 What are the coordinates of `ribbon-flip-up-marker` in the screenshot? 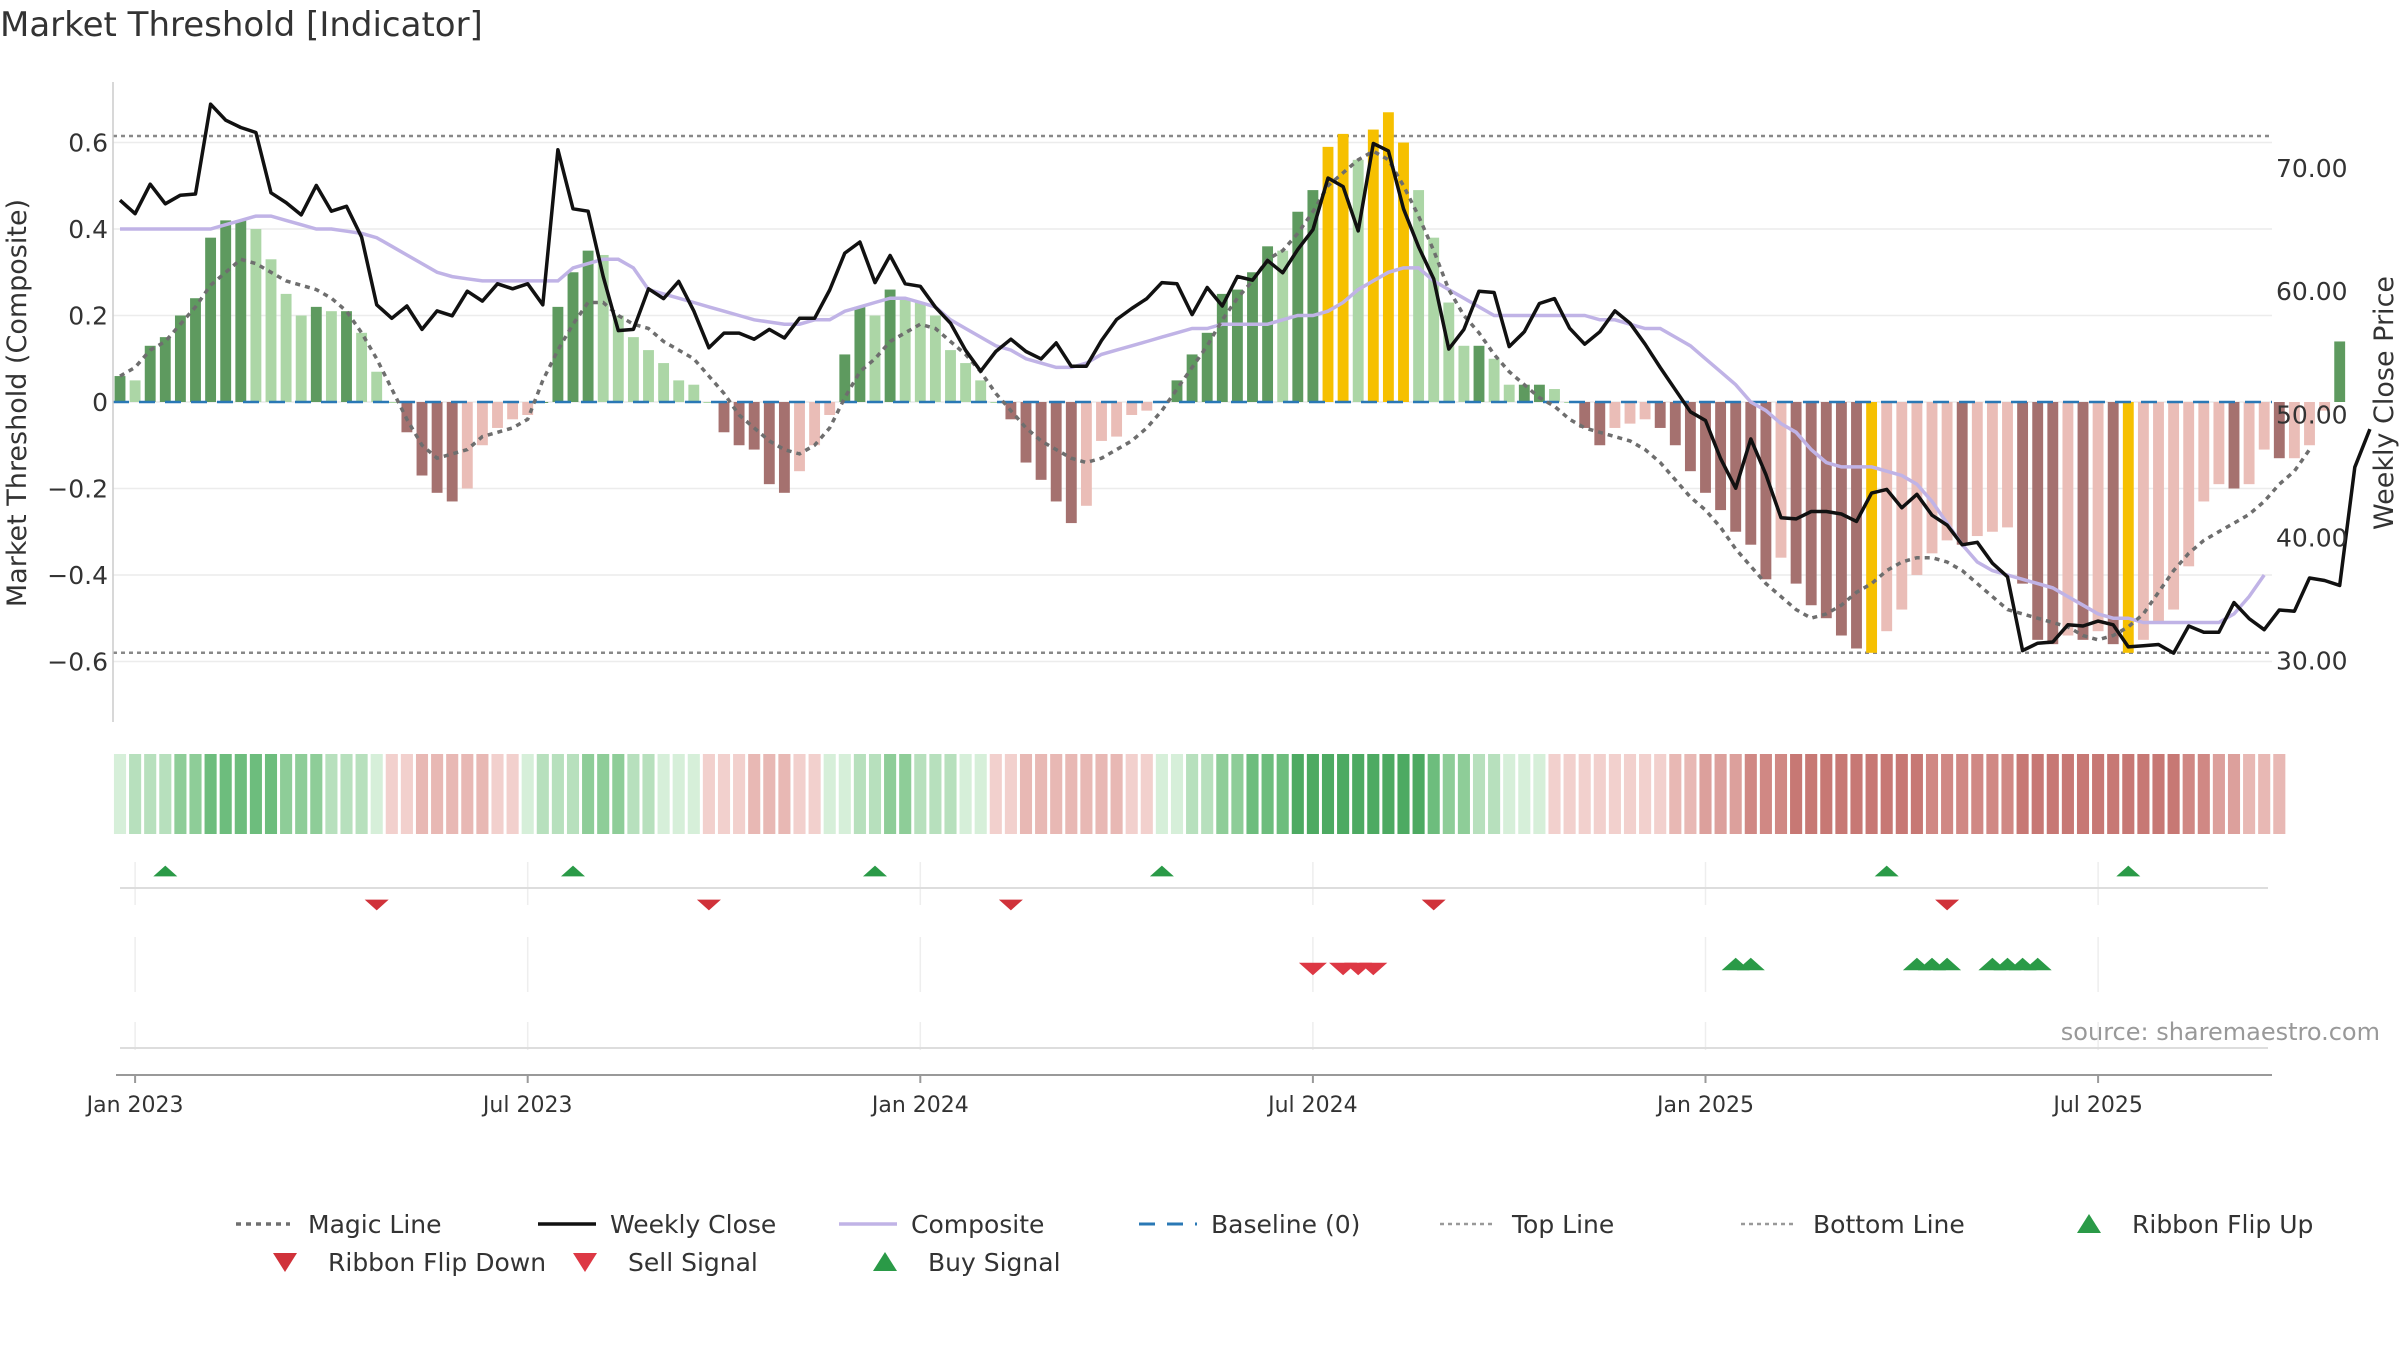 It's located at (875, 871).